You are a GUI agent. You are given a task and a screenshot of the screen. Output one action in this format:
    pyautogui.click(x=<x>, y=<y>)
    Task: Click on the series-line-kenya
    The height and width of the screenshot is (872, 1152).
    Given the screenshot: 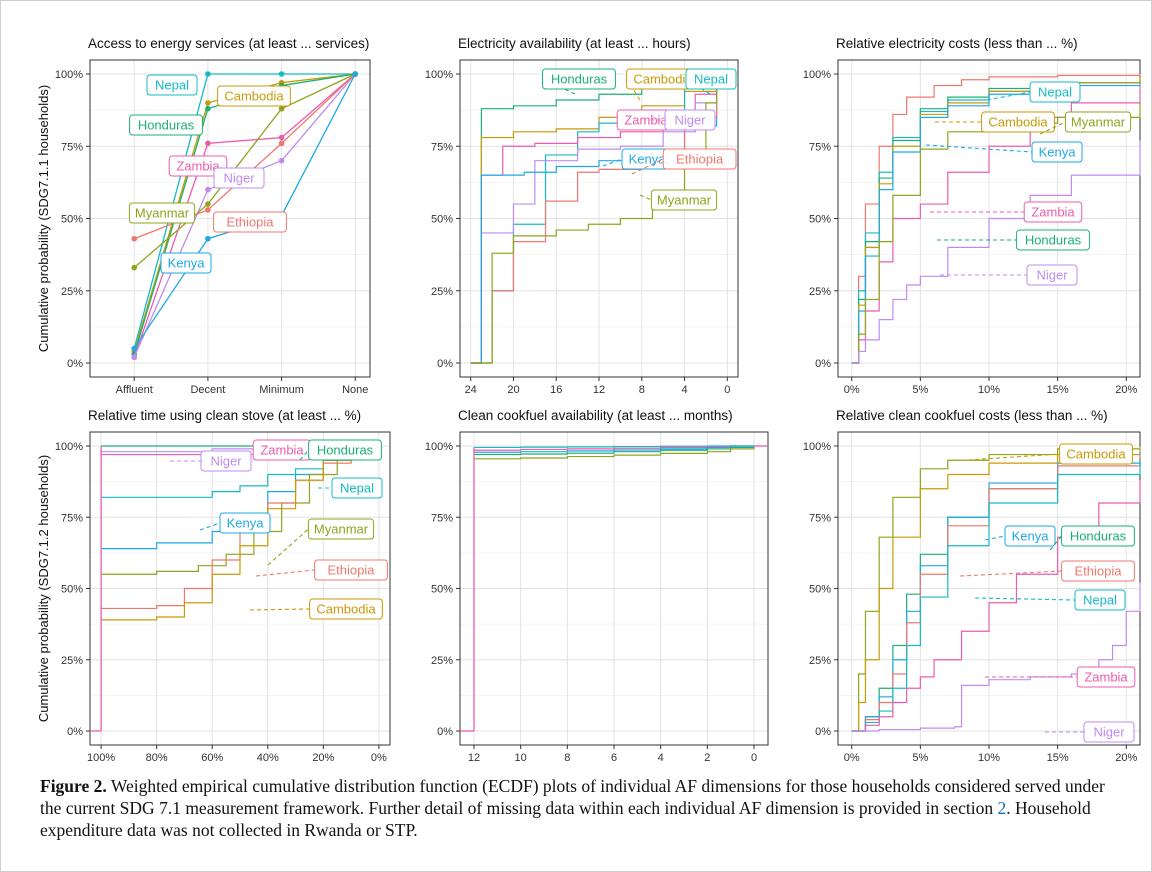 What is the action you would take?
    pyautogui.click(x=614, y=449)
    